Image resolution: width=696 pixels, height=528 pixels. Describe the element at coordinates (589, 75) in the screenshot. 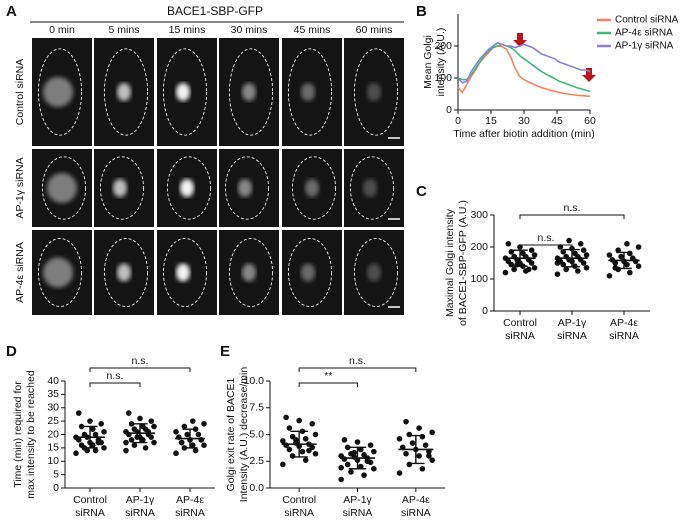

I see `arrow` at that location.